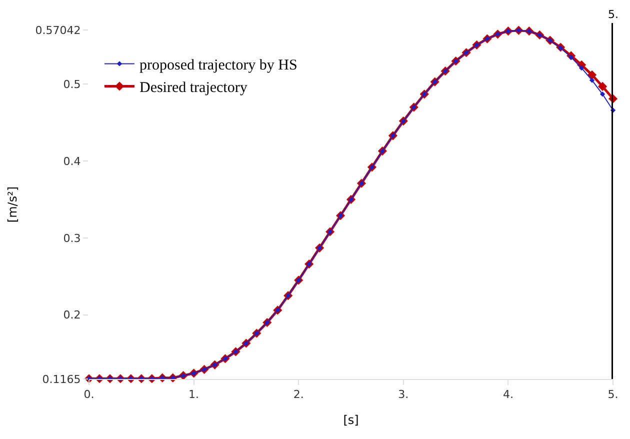 The height and width of the screenshot is (439, 630). Describe the element at coordinates (58, 30) in the screenshot. I see `y-tick-label: 0.57042` at that location.